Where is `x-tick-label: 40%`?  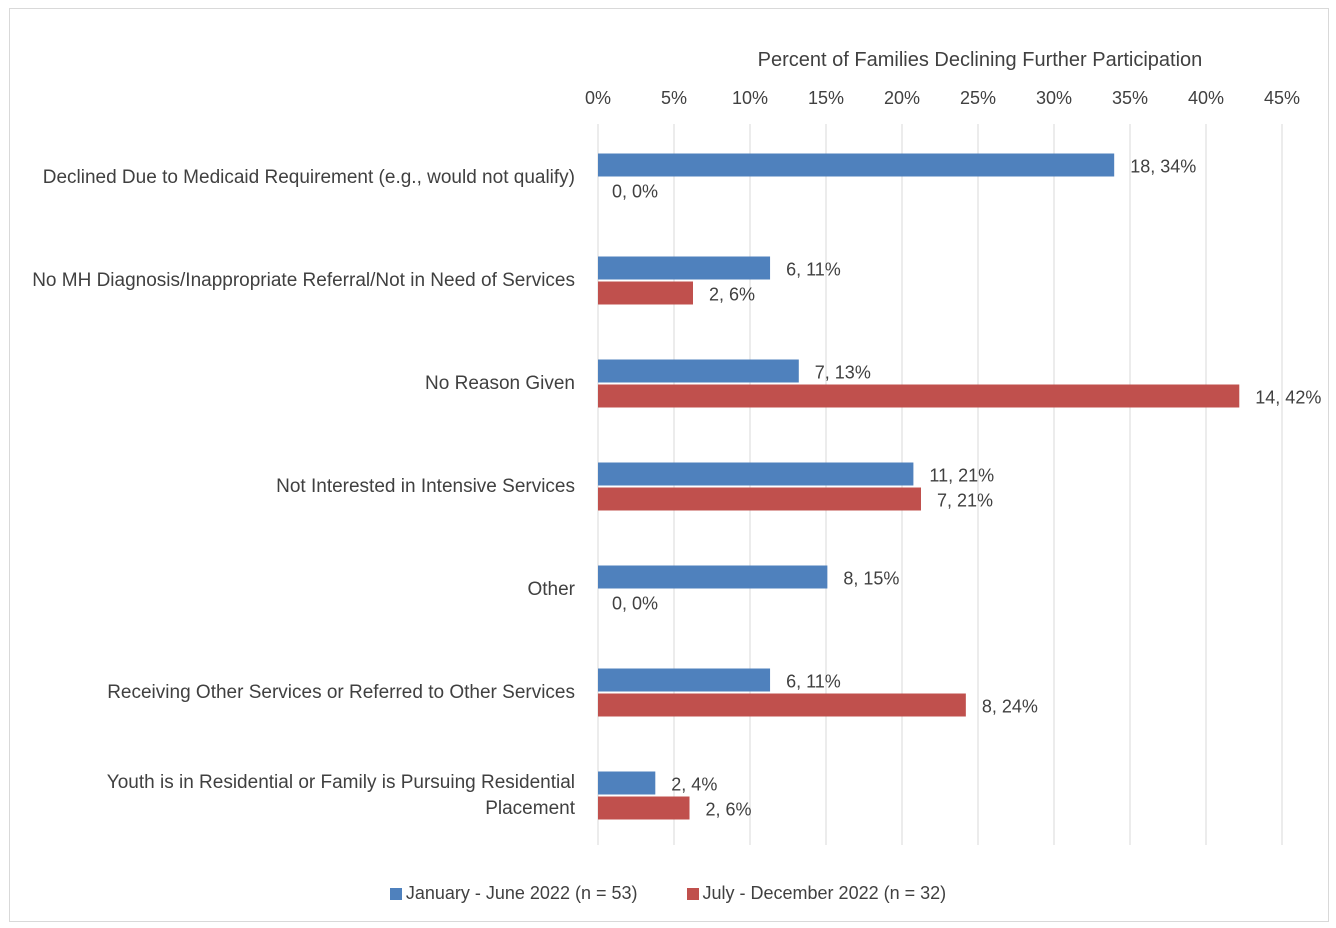 x-tick-label: 40% is located at coordinates (1206, 98).